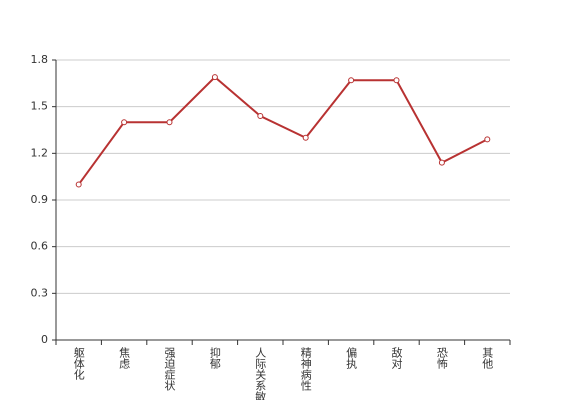 The image size is (567, 400). What do you see at coordinates (40, 59) in the screenshot?
I see `y-tick-label: 1.8` at bounding box center [40, 59].